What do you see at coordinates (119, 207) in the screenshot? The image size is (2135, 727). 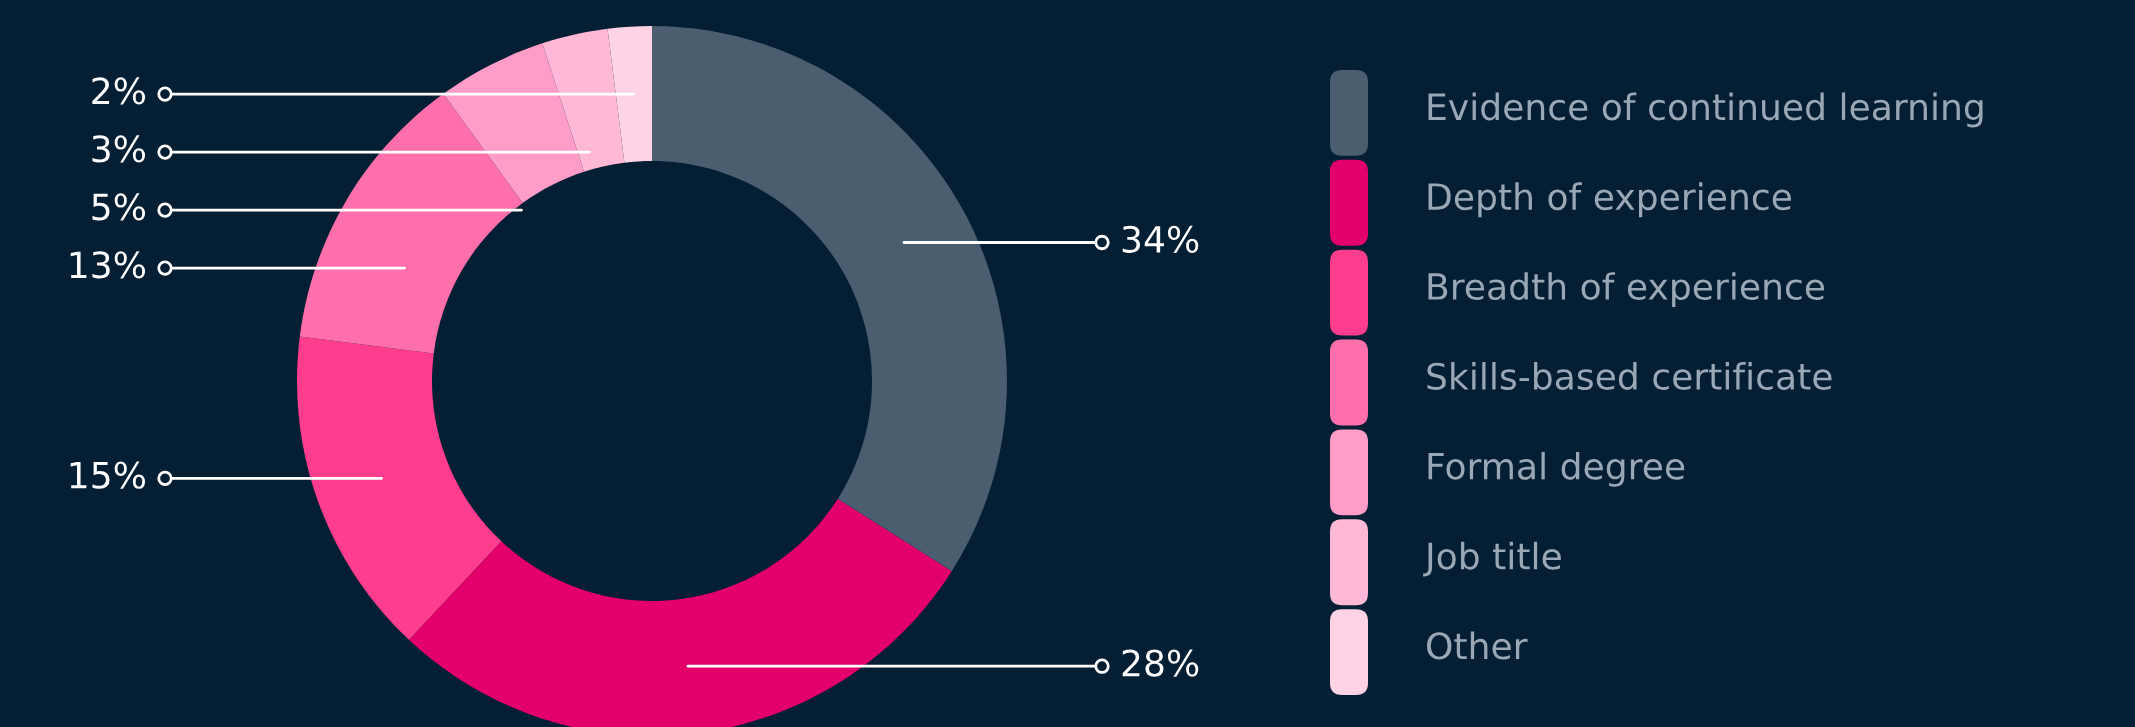 I see `data-label: 5%` at bounding box center [119, 207].